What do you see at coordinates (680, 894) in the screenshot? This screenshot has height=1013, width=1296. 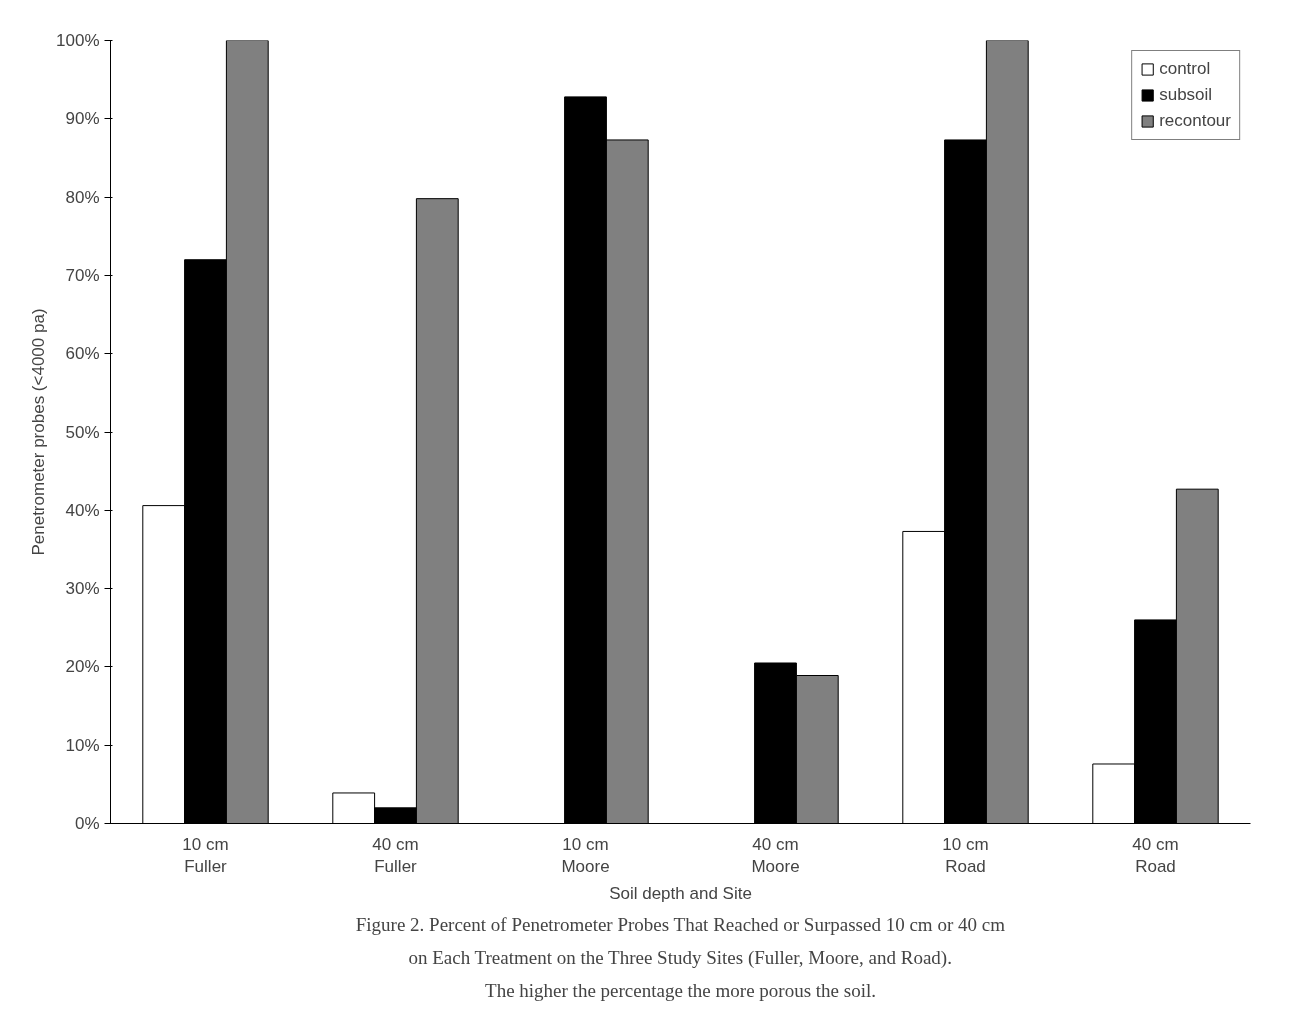 I see `x-axis-title: Soil depth and Site` at bounding box center [680, 894].